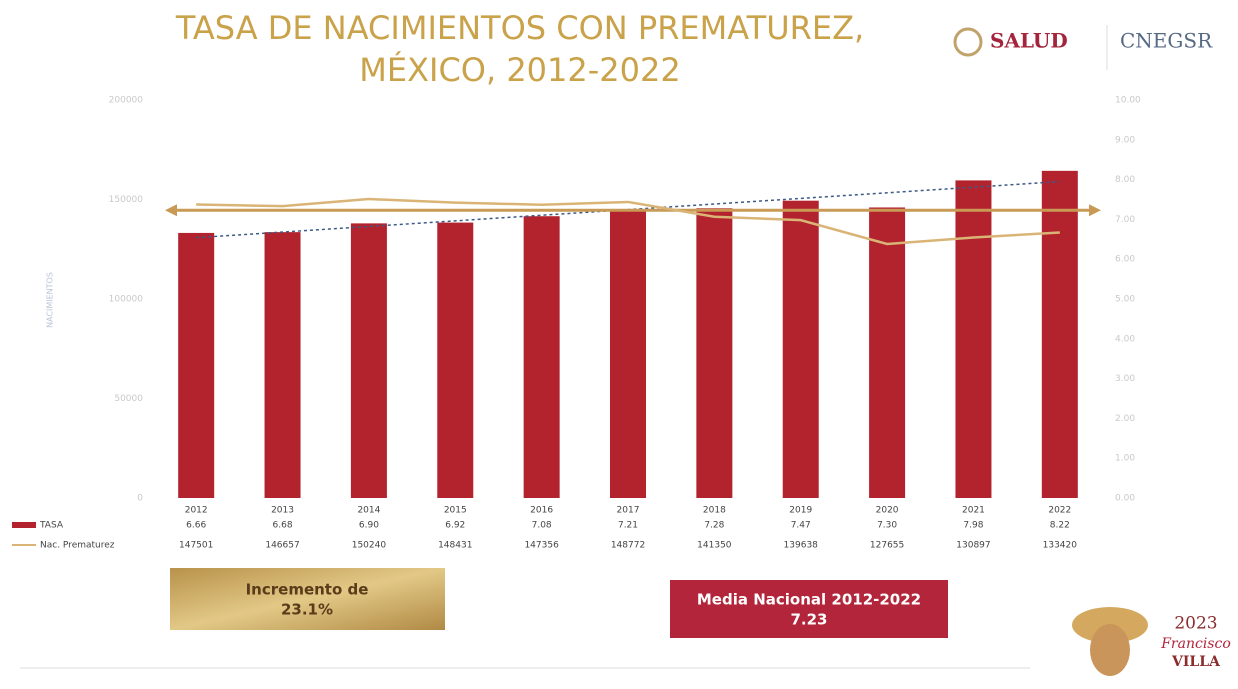  What do you see at coordinates (1060, 526) in the screenshot?
I see `table-value: 8.22` at bounding box center [1060, 526].